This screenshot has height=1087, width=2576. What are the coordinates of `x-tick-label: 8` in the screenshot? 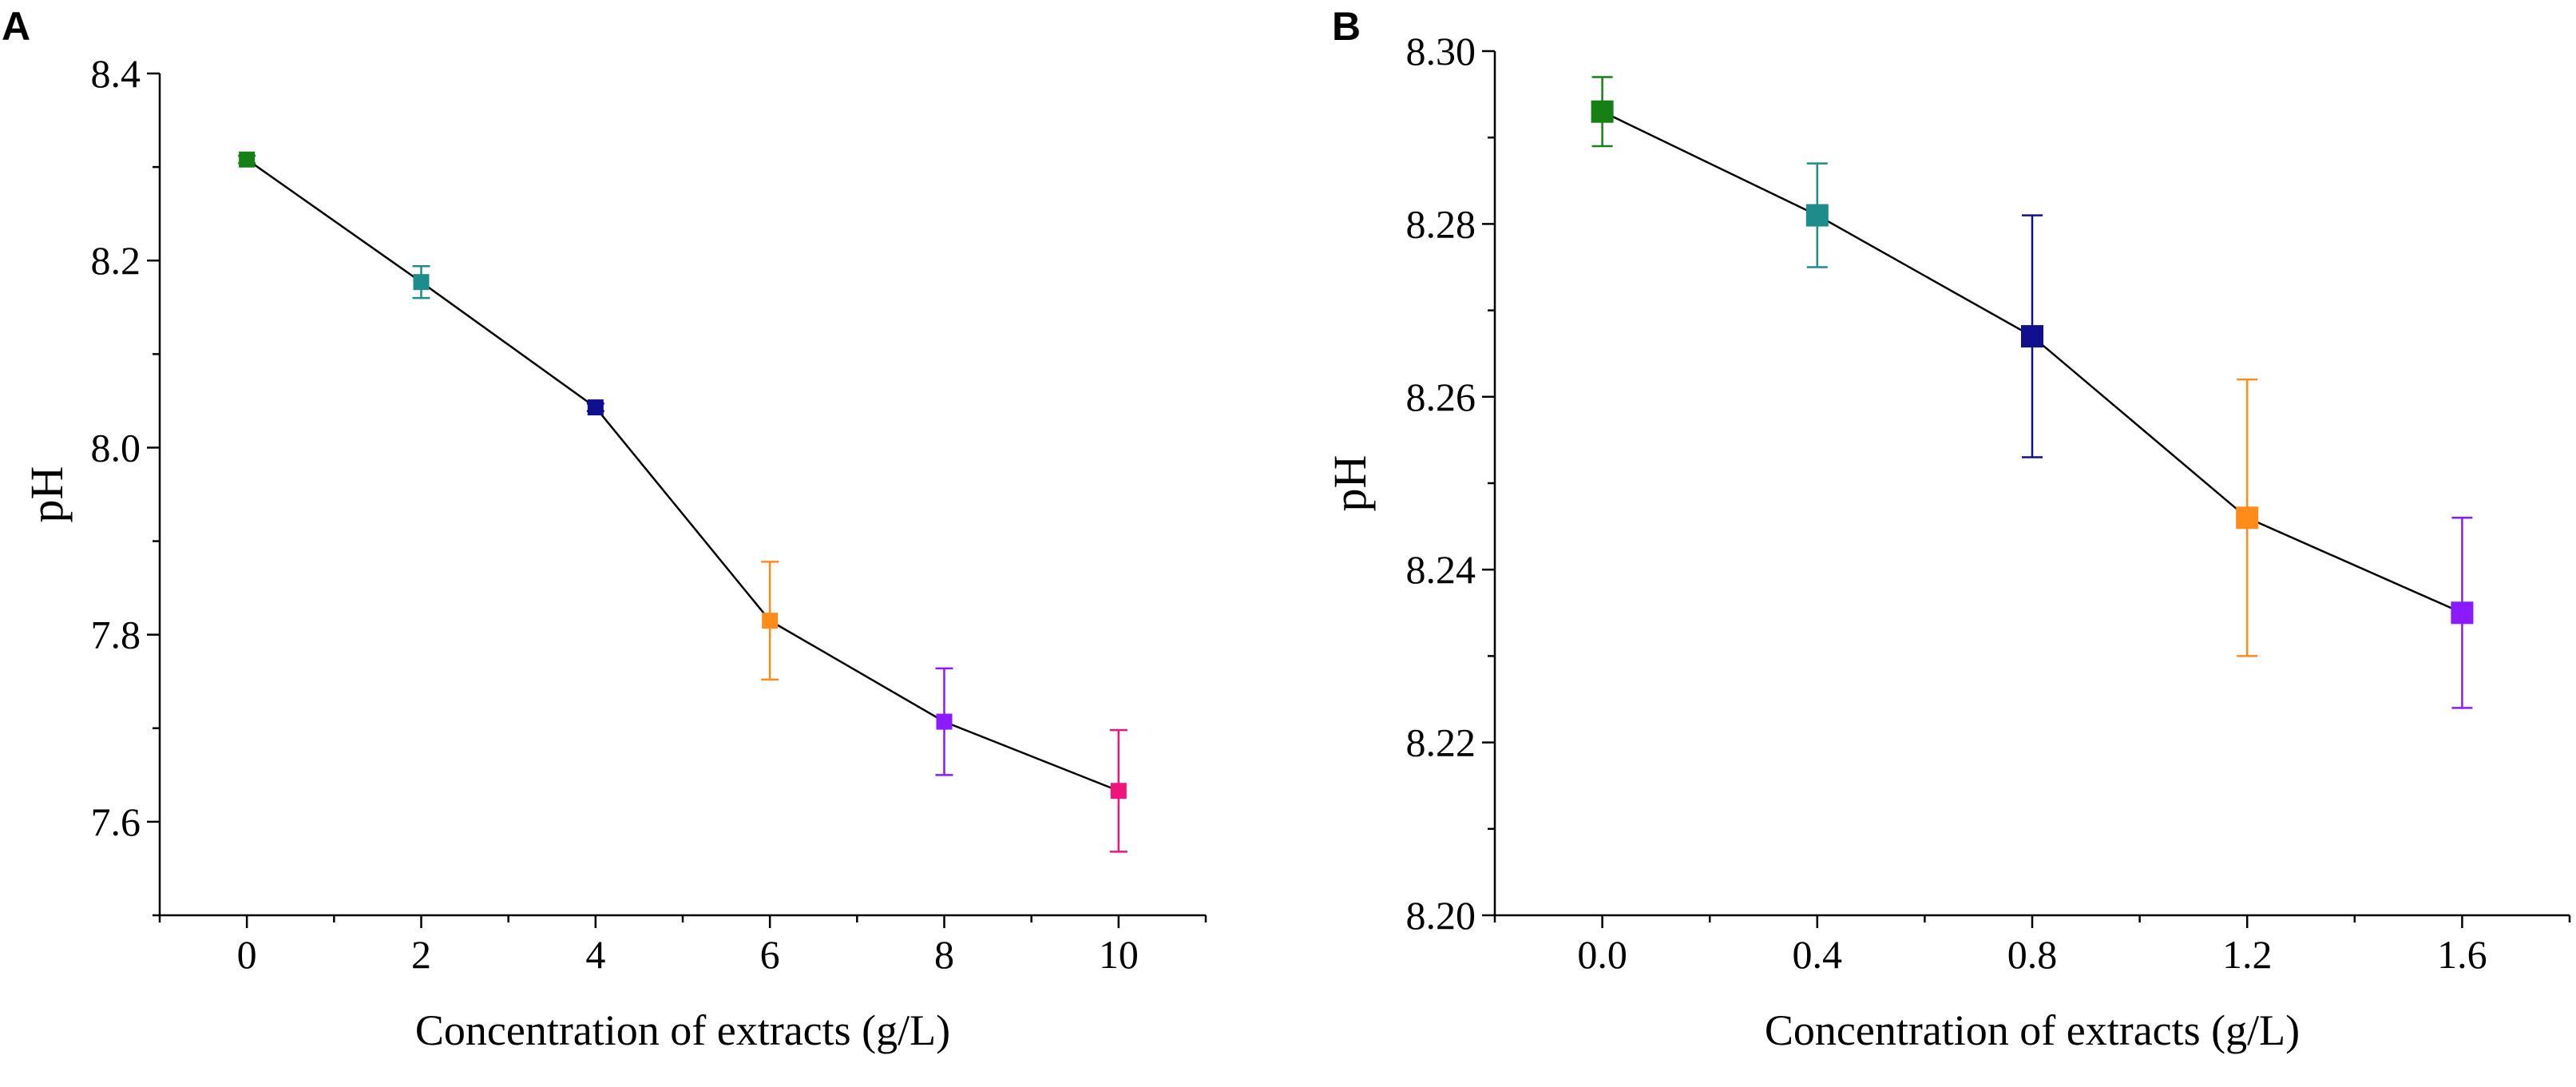 It's located at (944, 954).